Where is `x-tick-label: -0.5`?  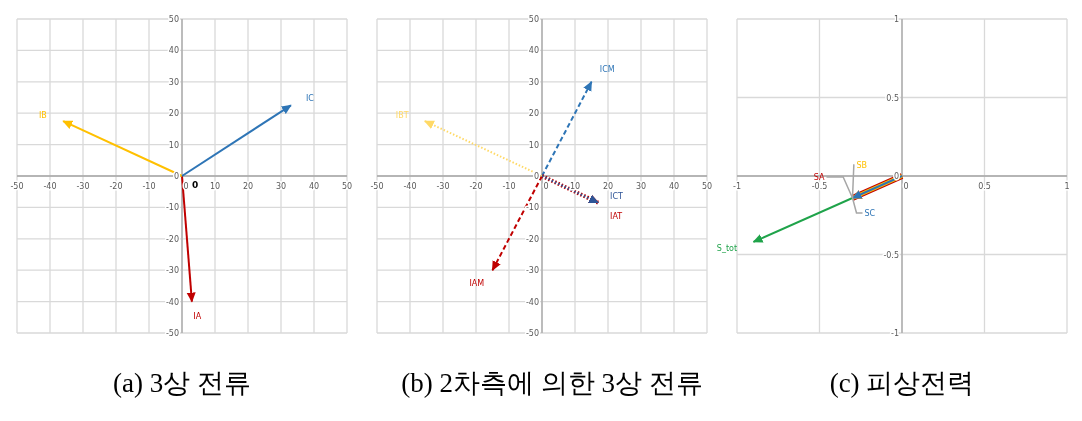 x-tick-label: -0.5 is located at coordinates (819, 186).